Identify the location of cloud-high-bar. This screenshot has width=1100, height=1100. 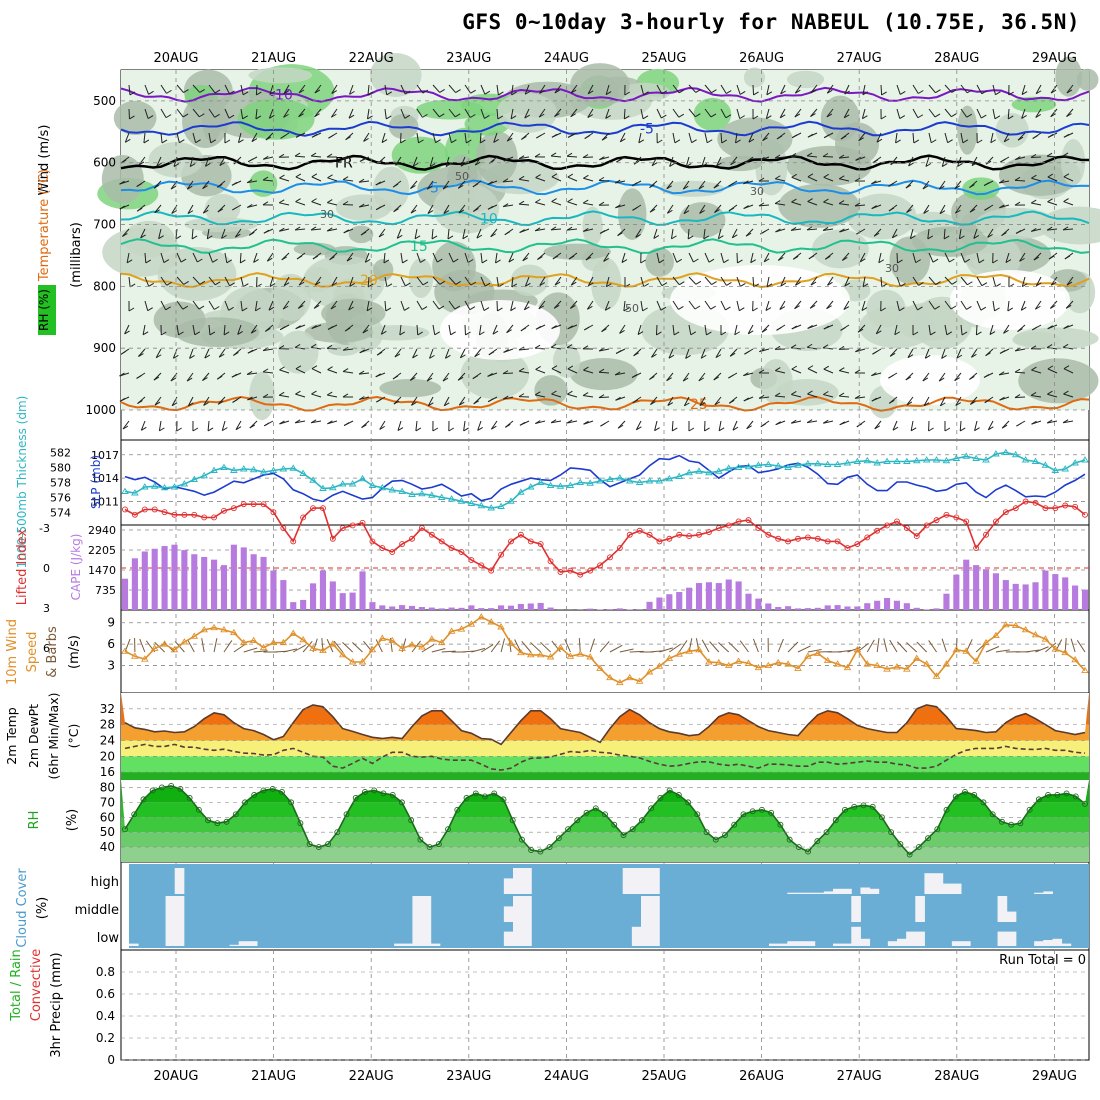
(819, 893).